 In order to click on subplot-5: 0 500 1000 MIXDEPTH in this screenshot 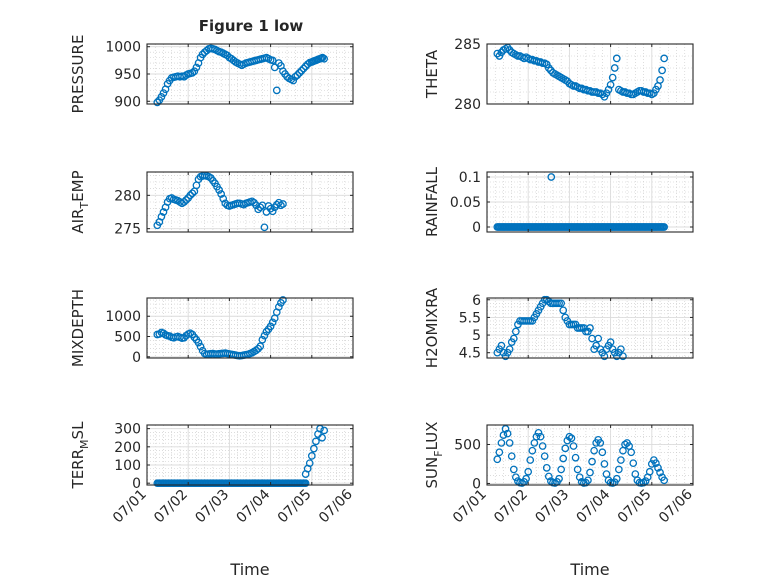, I will do `click(211, 328)`.